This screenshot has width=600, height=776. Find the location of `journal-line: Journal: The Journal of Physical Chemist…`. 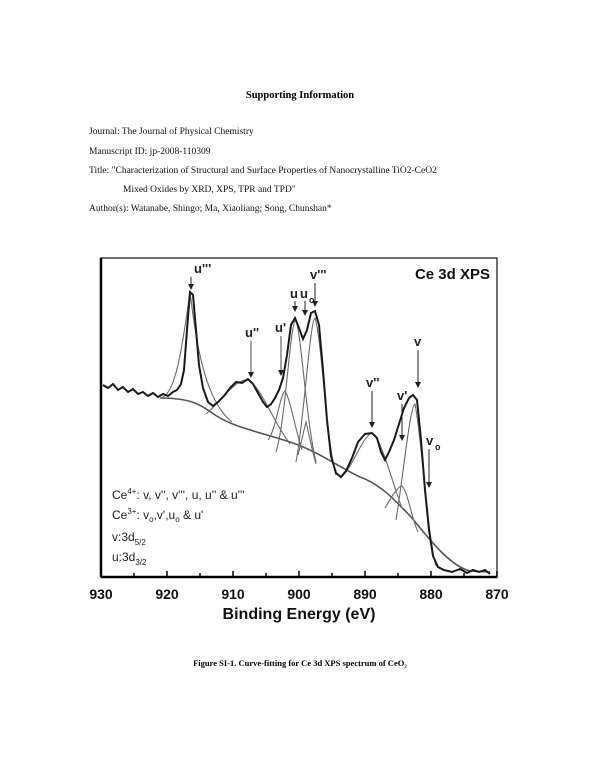

journal-line: Journal: The Journal of Physical Chemist… is located at coordinates (171, 132).